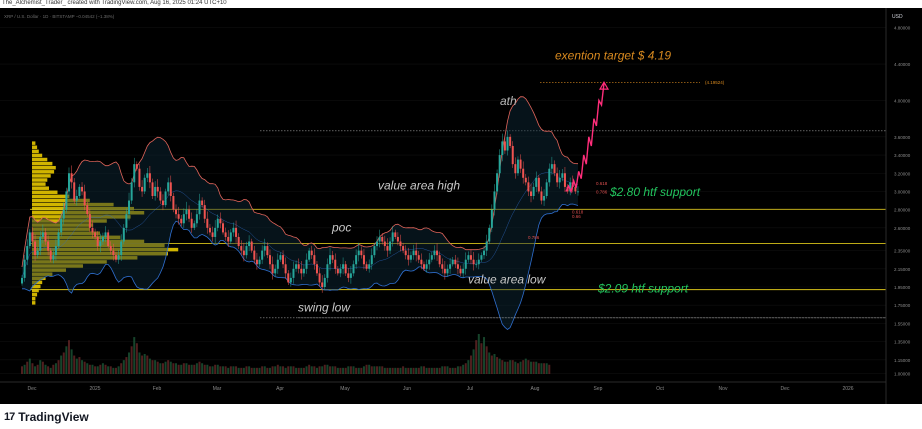  Describe the element at coordinates (507, 279) in the screenshot. I see `annotation-val: value area low` at that location.